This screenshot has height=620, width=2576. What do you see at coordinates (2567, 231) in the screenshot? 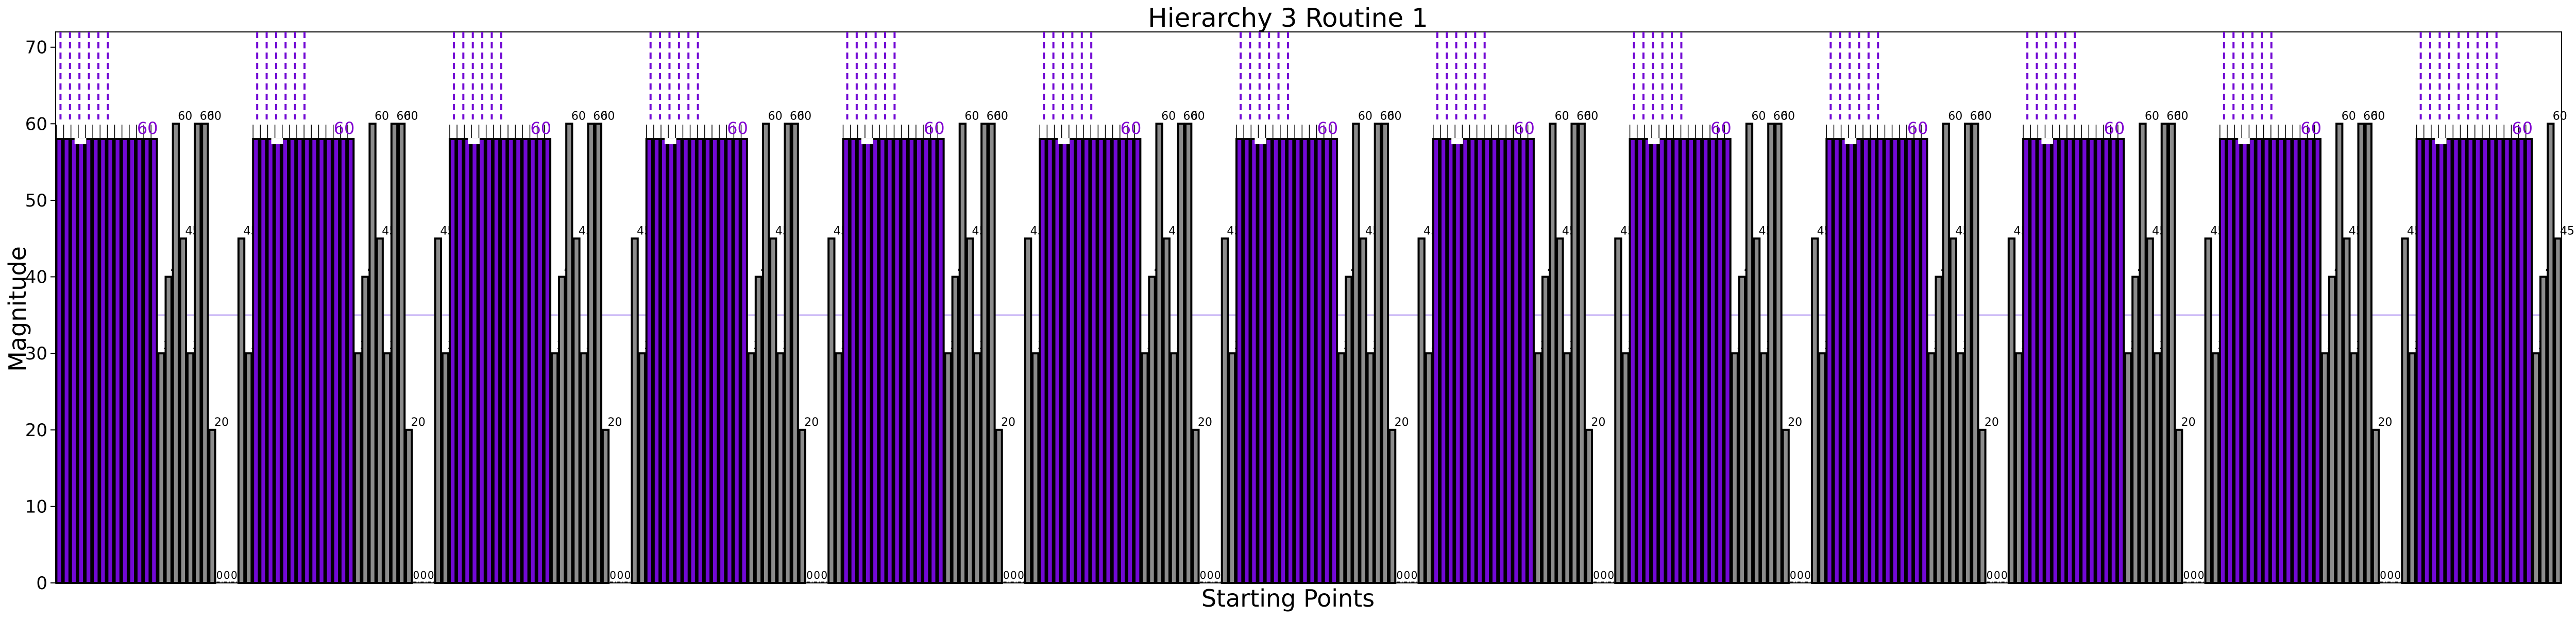
I see `bar-value-label: 45` at bounding box center [2567, 231].